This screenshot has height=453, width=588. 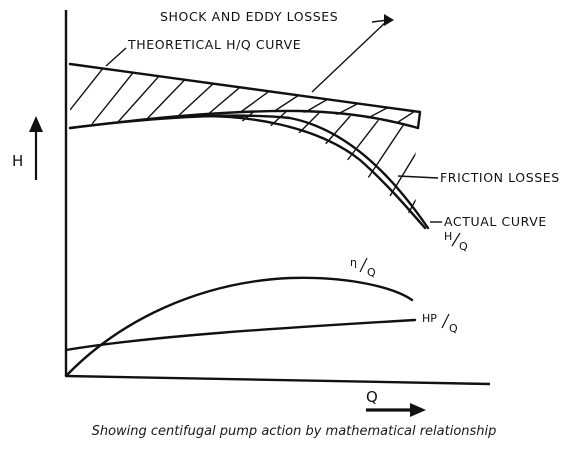 I want to click on horsepower-curve, so click(x=240, y=335).